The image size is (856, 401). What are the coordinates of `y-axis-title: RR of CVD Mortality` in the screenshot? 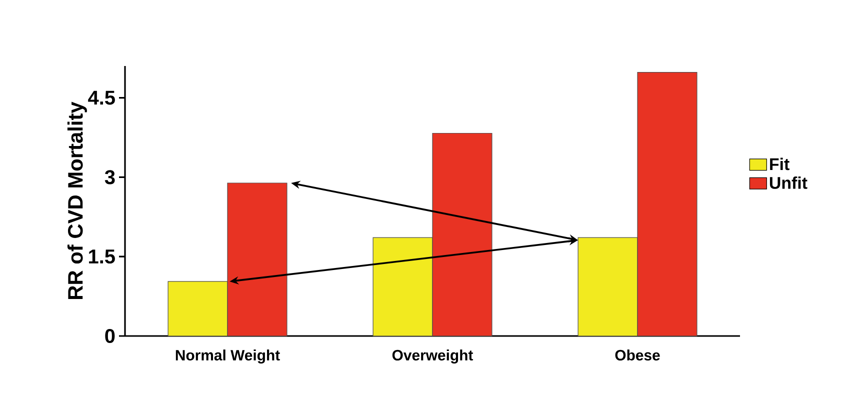 It's located at (77, 200).